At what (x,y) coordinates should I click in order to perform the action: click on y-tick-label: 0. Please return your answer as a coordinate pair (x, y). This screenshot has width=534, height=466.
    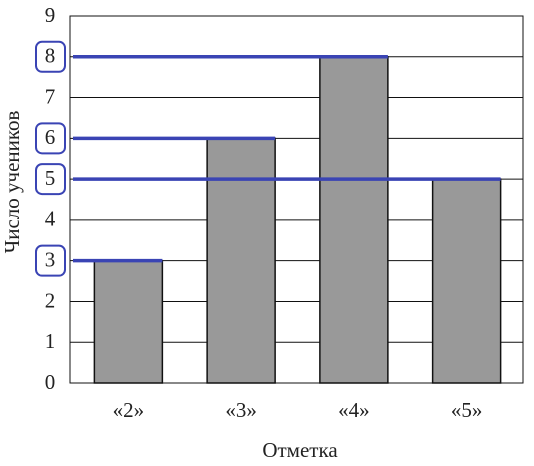
    Looking at the image, I should click on (50, 382).